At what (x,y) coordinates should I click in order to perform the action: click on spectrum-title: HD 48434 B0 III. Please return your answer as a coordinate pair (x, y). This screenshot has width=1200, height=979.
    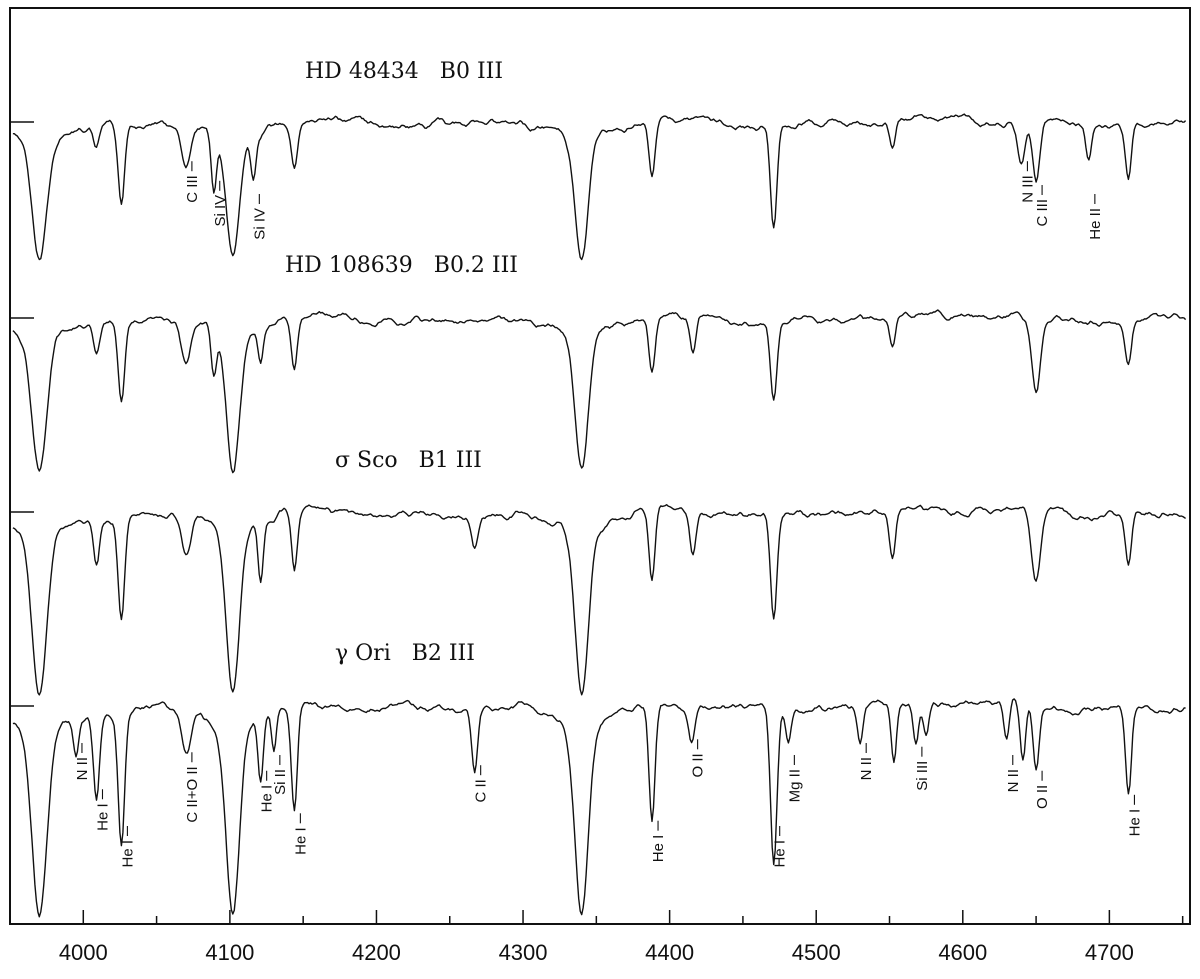
    Looking at the image, I should click on (404, 71).